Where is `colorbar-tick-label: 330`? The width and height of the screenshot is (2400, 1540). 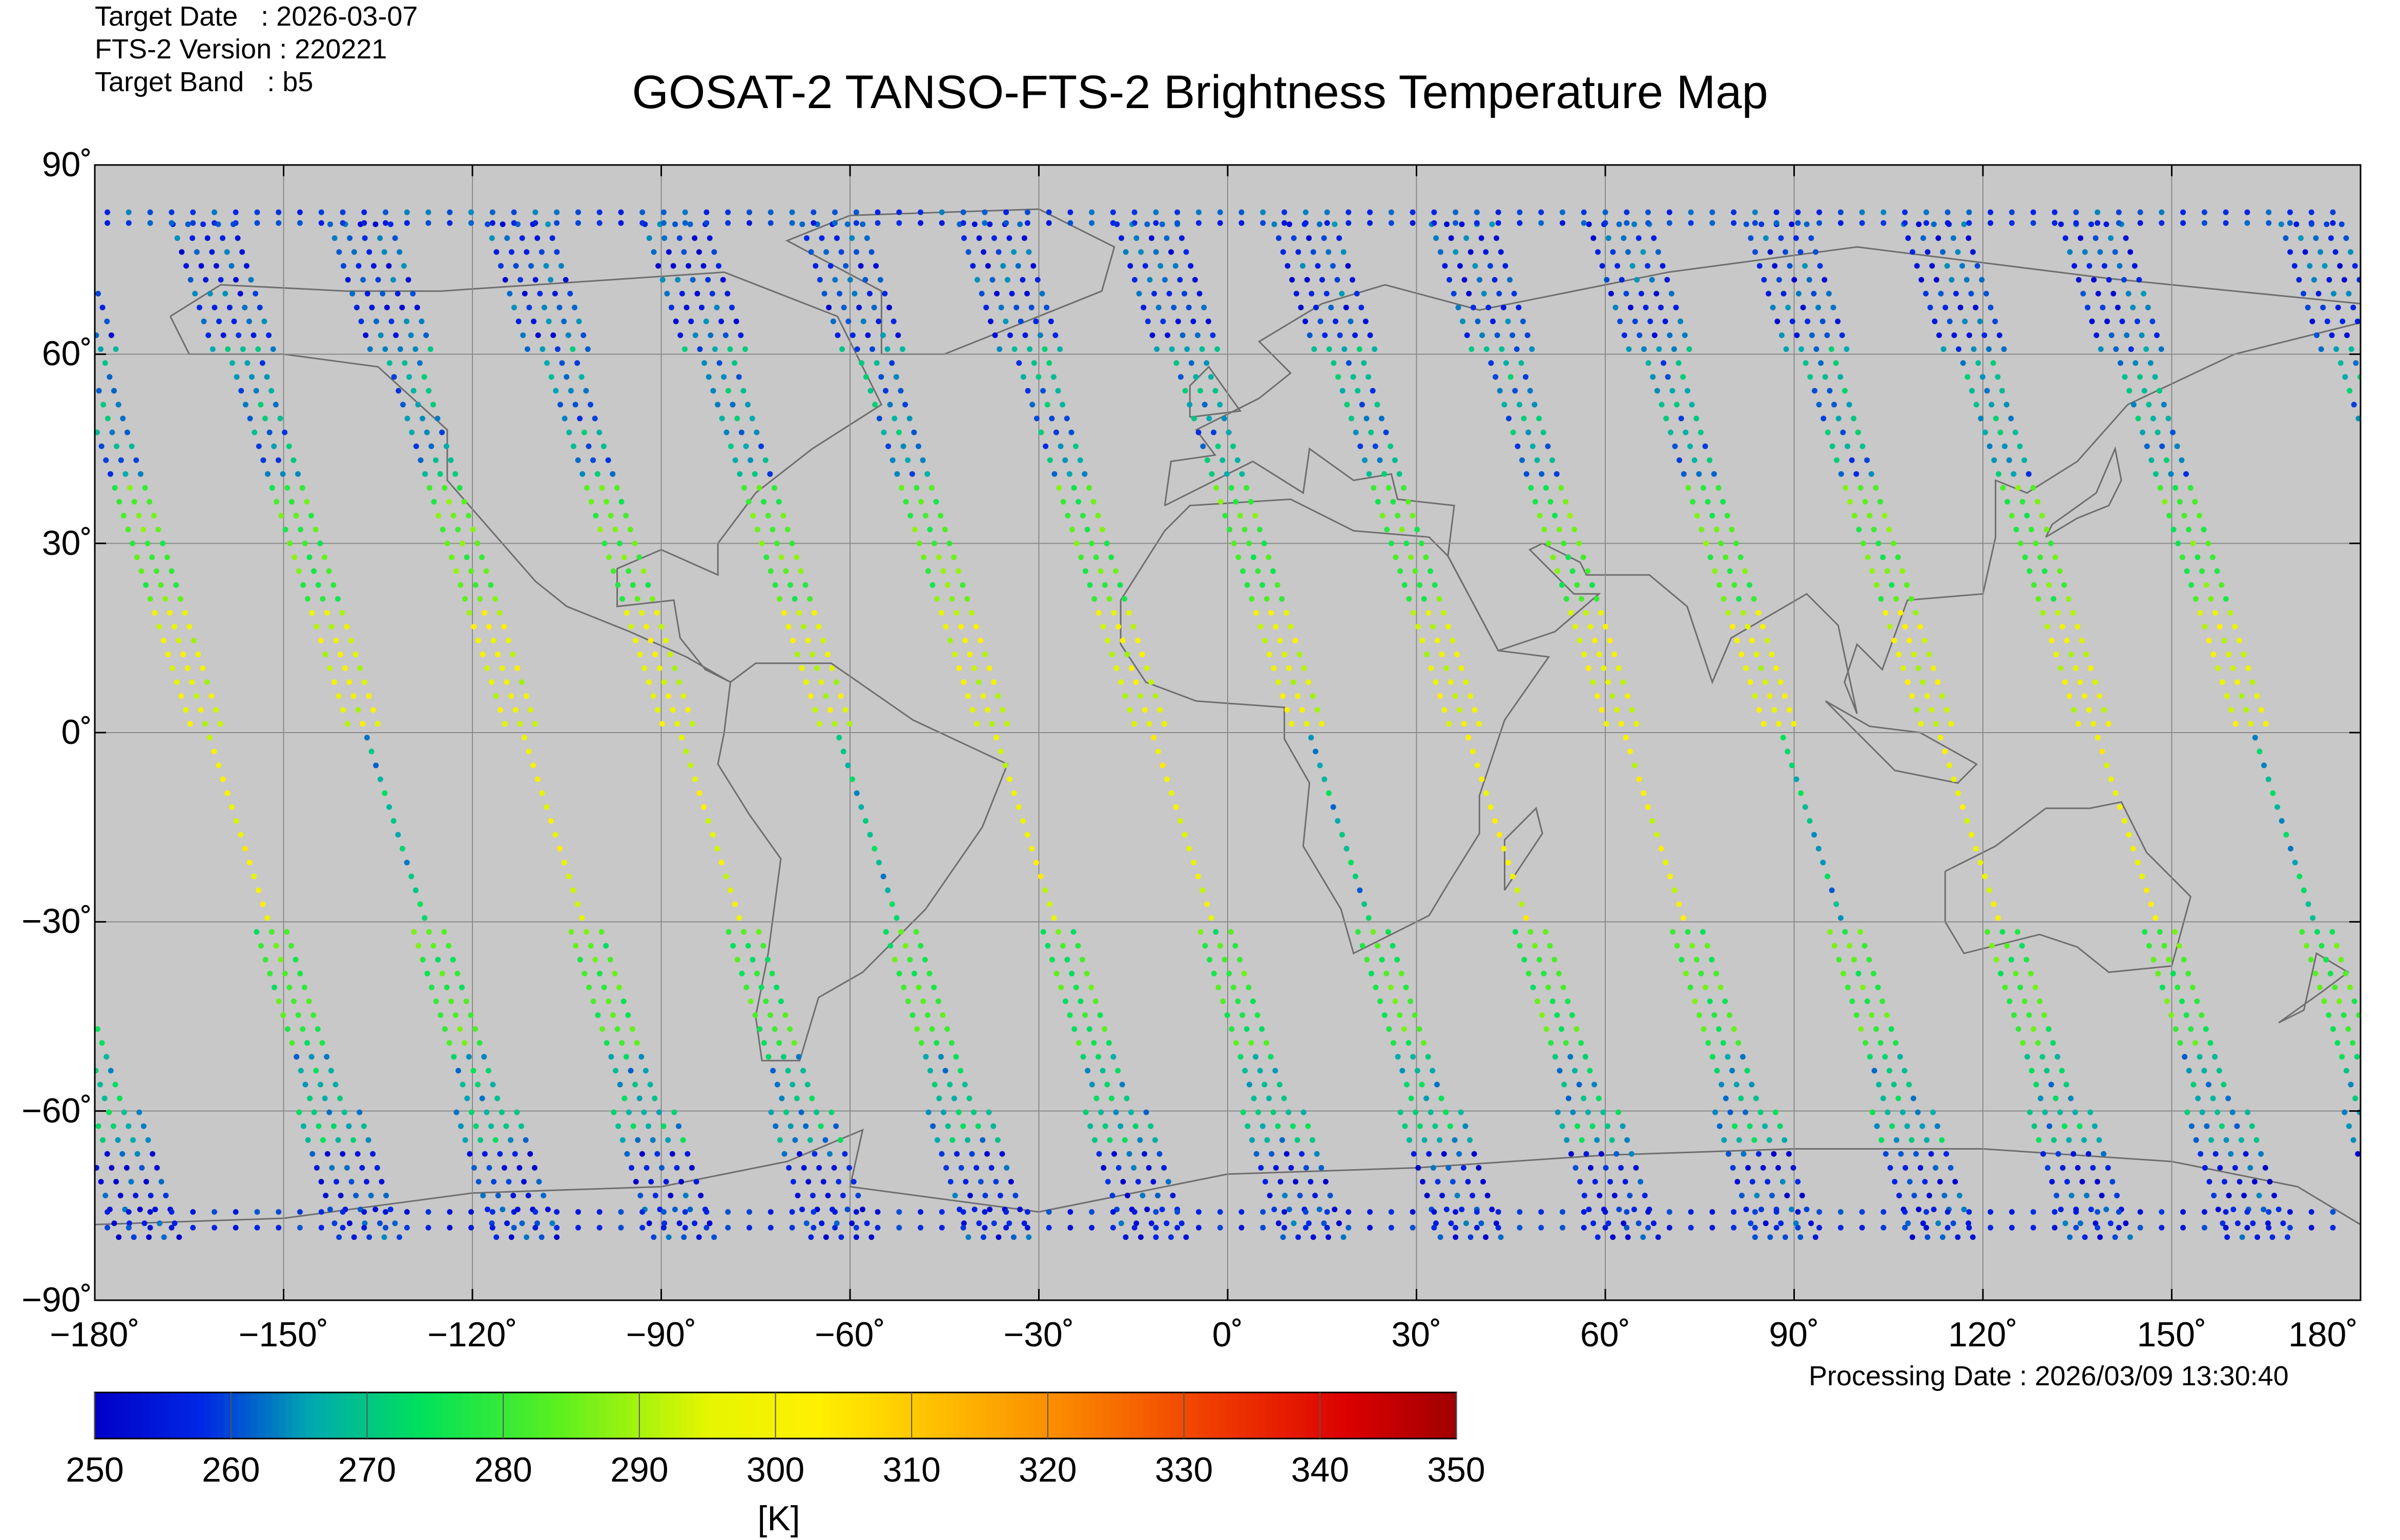
colorbar-tick-label: 330 is located at coordinates (1183, 1469).